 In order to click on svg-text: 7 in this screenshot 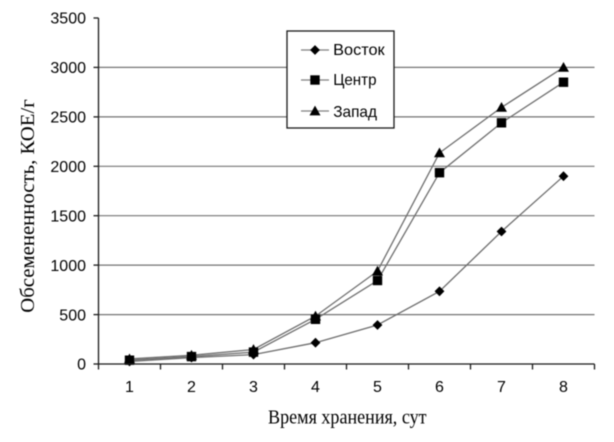, I will do `click(501, 387)`.